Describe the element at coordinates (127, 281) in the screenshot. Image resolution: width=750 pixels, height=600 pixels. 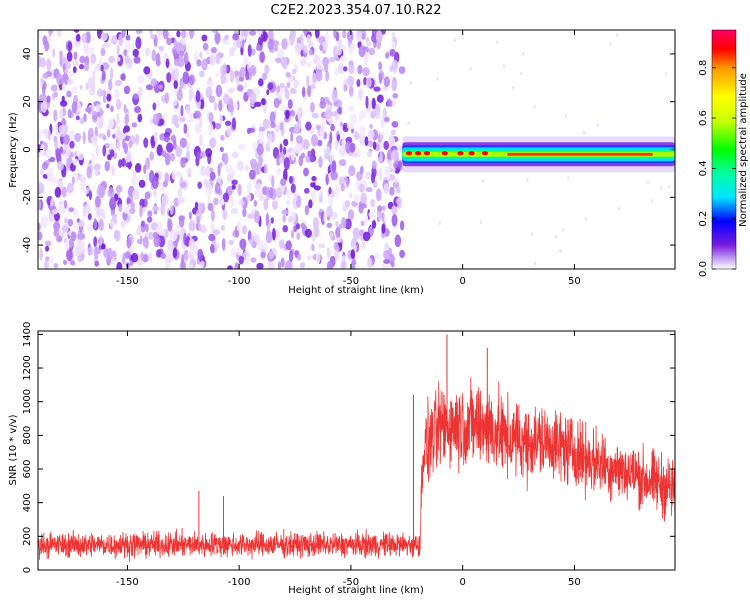
I see `x-tick-label: -150` at that location.